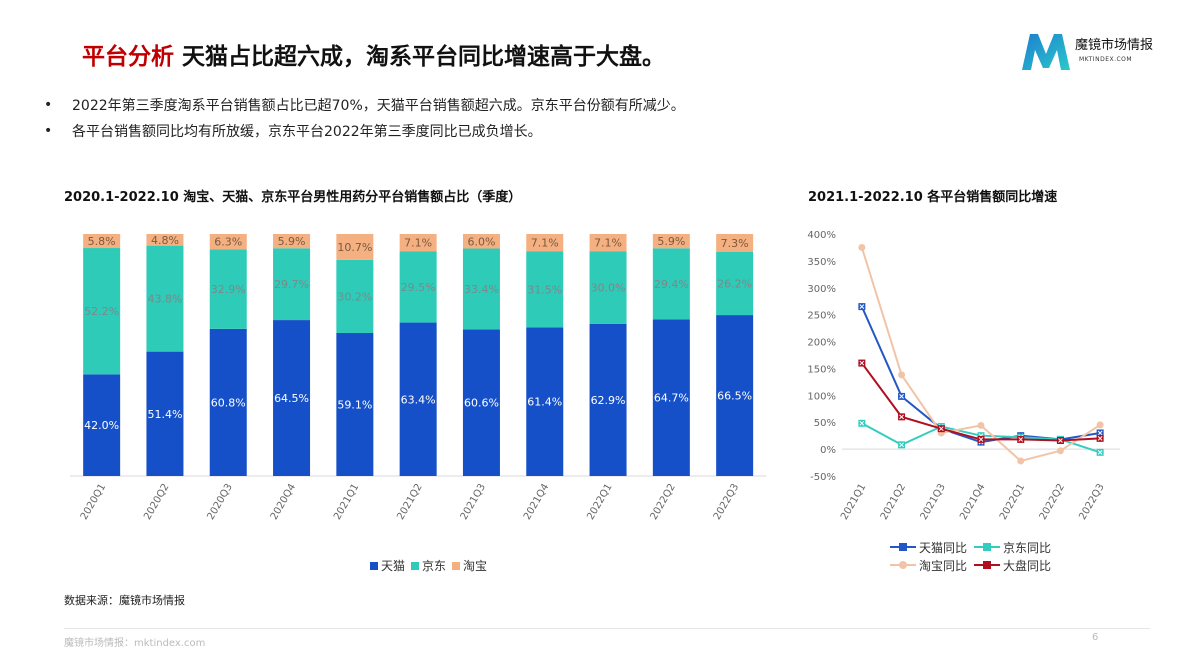 The width and height of the screenshot is (1190, 669). I want to click on x-tick-label: 2021Q3, so click(933, 502).